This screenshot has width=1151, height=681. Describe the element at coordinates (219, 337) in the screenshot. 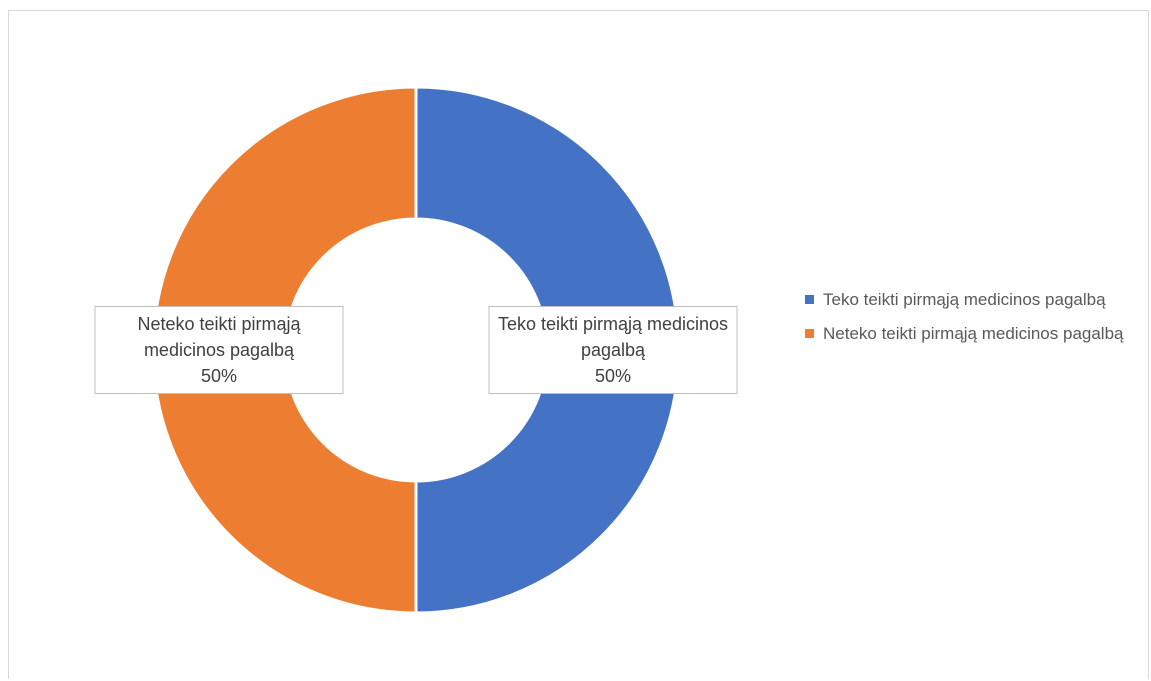

I see `data-label-category: Neteko teikti pirmąją medicinos pagalbą` at that location.